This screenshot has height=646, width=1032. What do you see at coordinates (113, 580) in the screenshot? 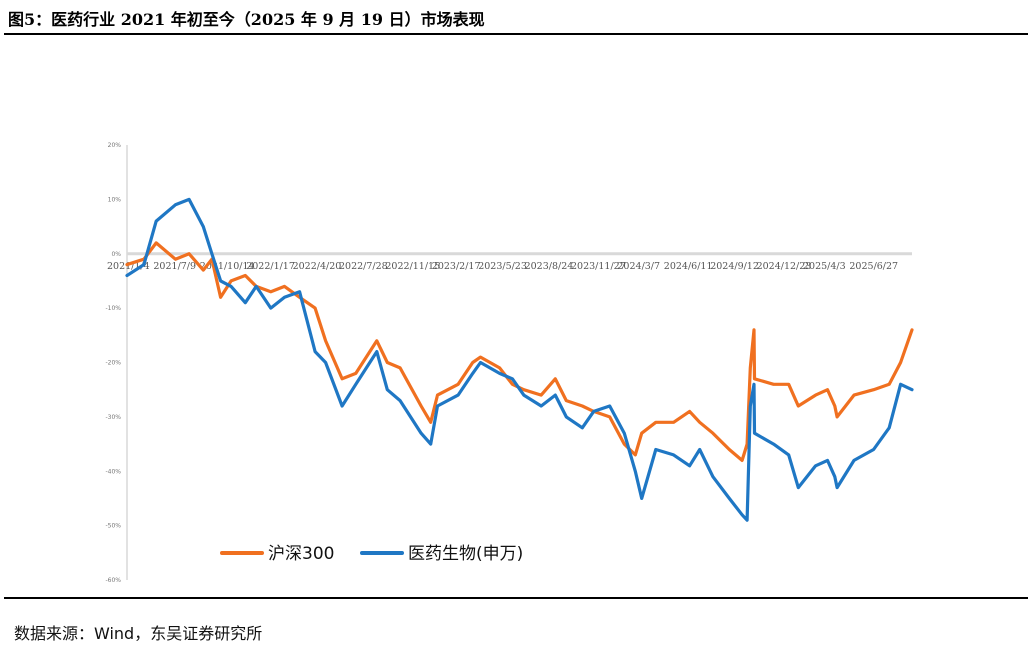
I see `y-tick-label: -60%` at bounding box center [113, 580].